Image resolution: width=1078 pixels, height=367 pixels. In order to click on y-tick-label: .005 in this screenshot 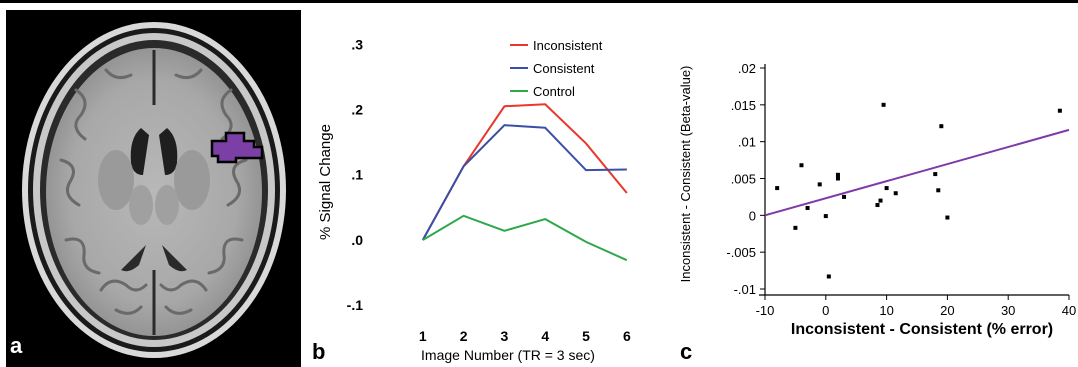, I will do `click(743, 179)`.